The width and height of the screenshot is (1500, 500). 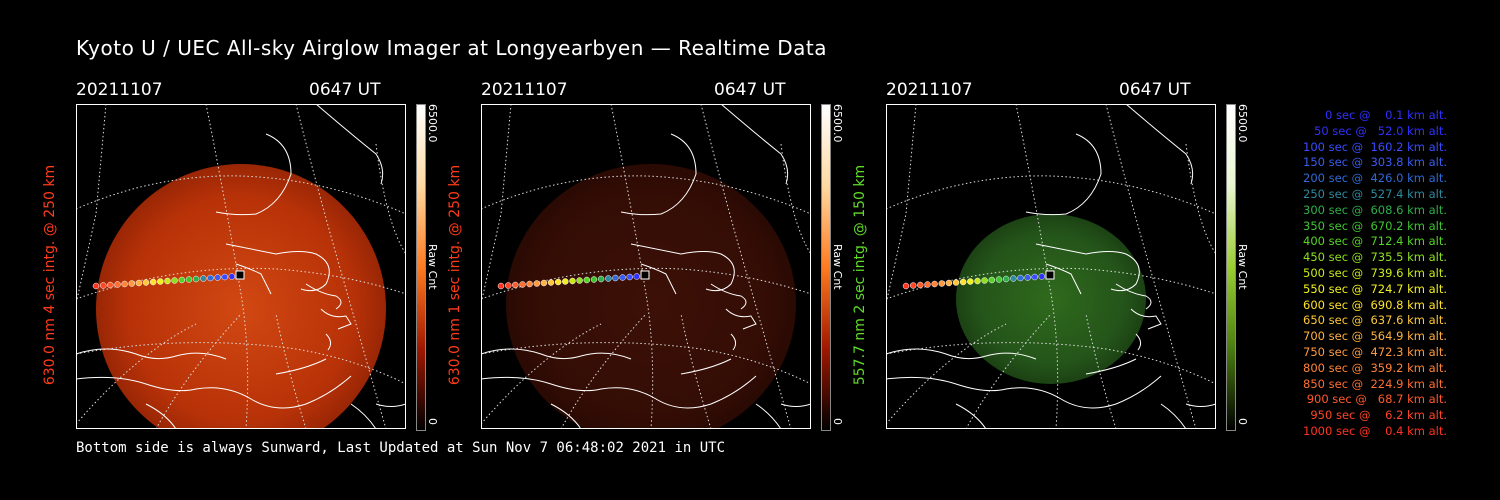 I want to click on legend-row: 250 sec @ 527.4 km alt., so click(x=1375, y=193).